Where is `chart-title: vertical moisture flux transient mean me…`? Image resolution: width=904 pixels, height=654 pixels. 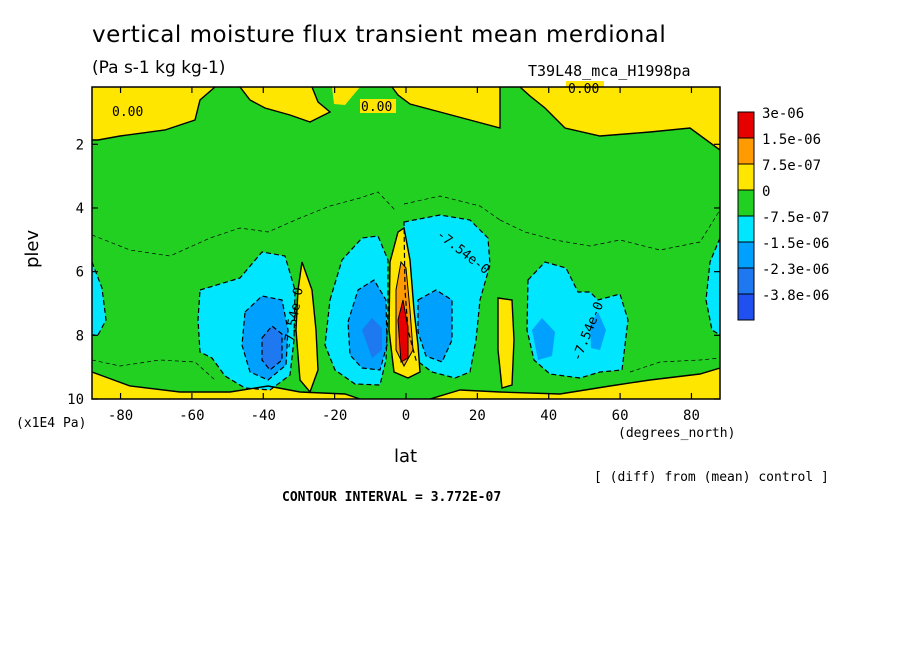
chart-title: vertical moisture flux transient mean me… is located at coordinates (379, 35).